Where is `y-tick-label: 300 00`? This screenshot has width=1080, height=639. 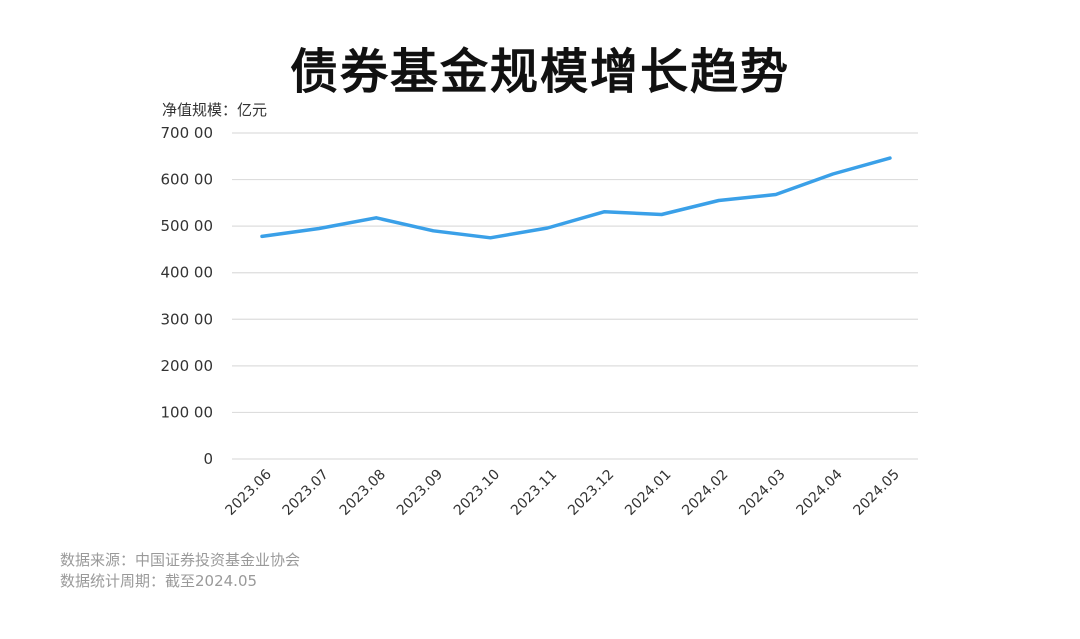
y-tick-label: 300 00 is located at coordinates (187, 319).